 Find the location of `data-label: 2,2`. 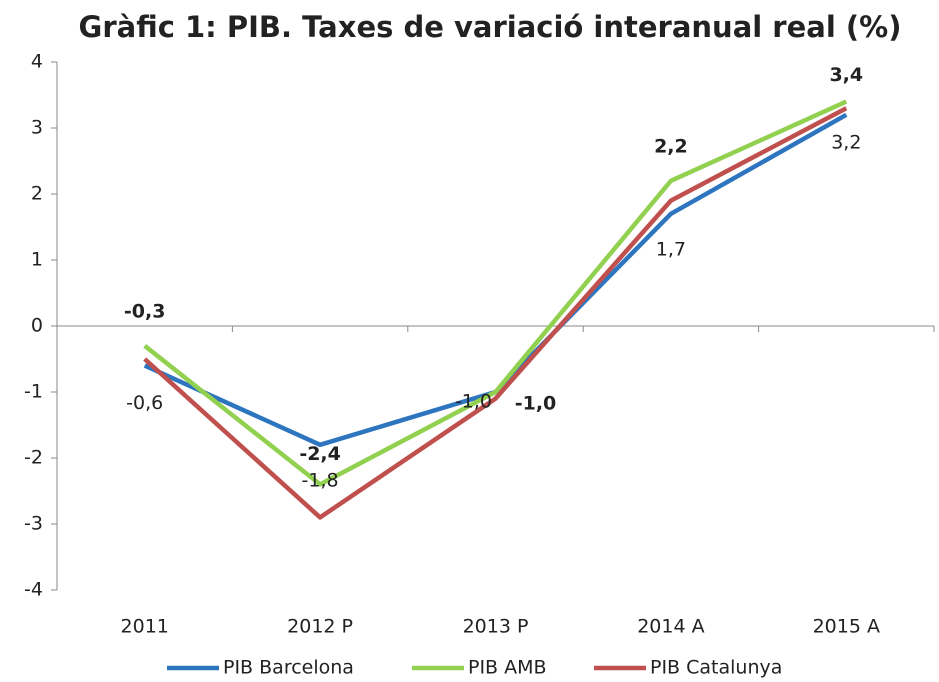

data-label: 2,2 is located at coordinates (671, 146).